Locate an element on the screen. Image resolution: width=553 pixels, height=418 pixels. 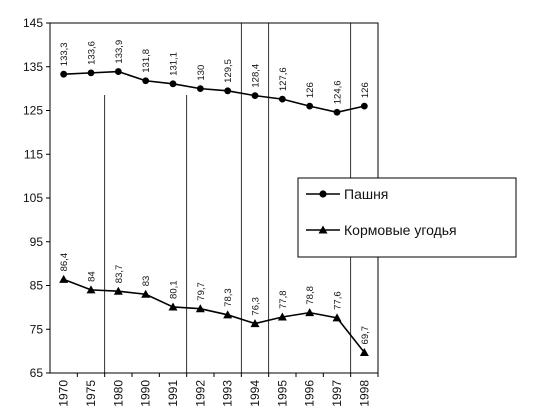
legend-label-kormovye: Кормовые угодья is located at coordinates (400, 230).